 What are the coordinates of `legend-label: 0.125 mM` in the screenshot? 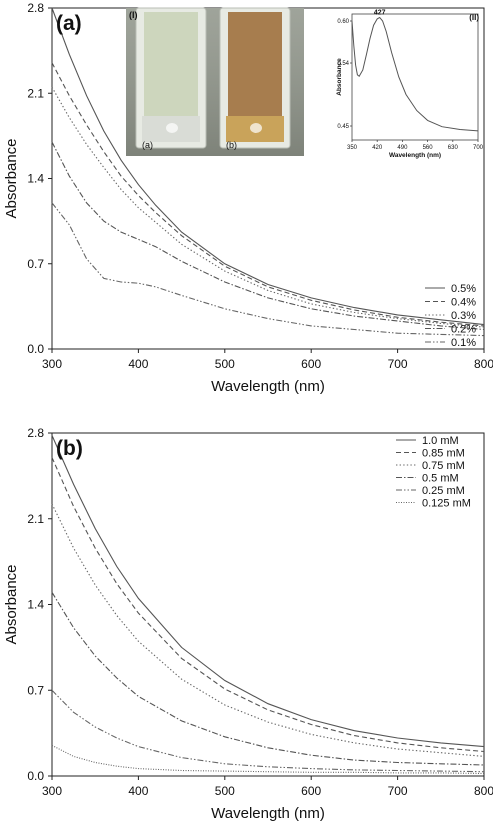 It's located at (446, 504).